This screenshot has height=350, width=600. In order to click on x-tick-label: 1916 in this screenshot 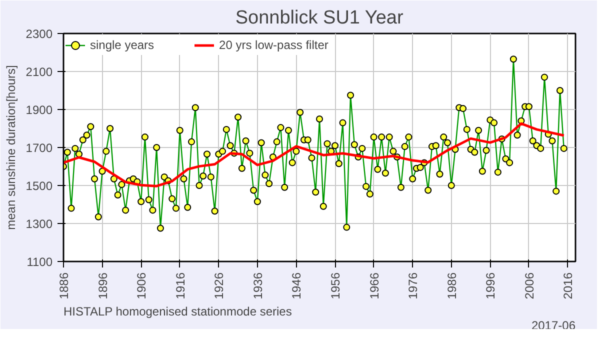, I will do `click(180, 286)`.